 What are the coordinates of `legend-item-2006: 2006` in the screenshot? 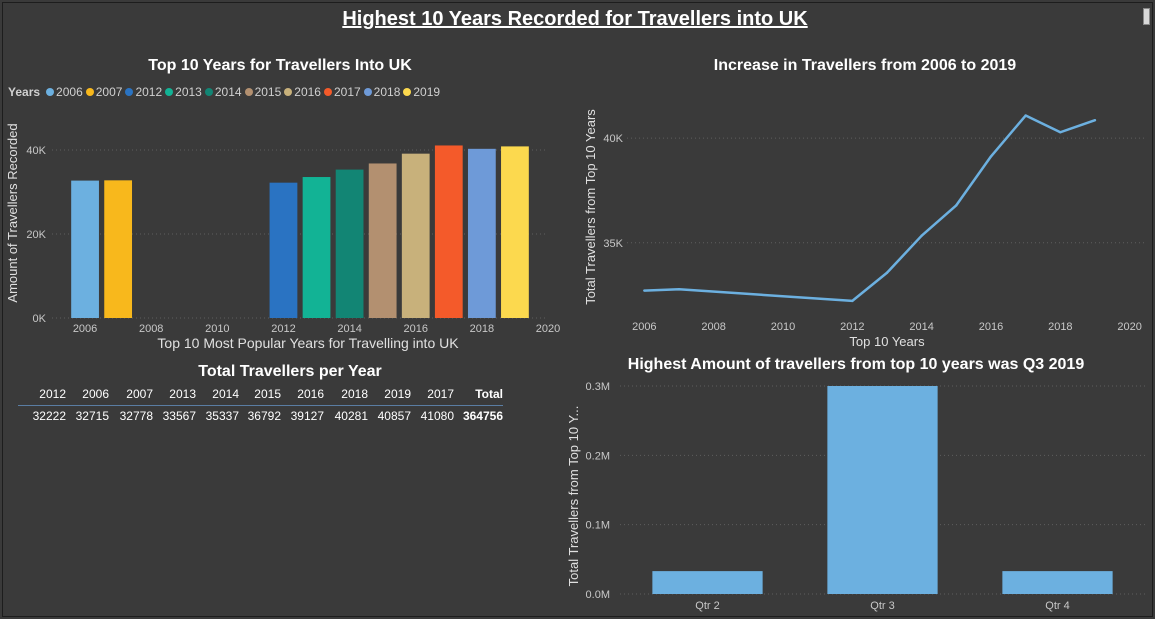 It's located at (64, 92).